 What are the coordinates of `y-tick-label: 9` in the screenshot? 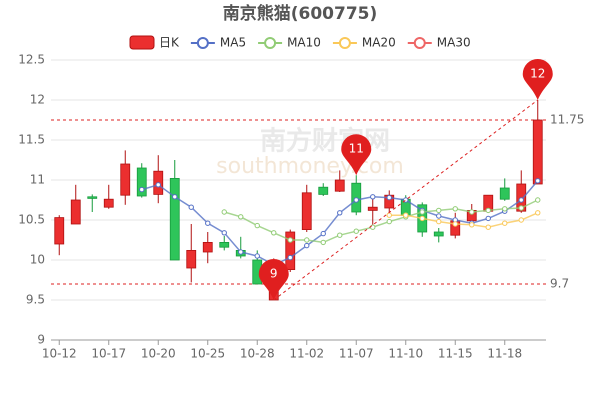 It's located at (41, 340).